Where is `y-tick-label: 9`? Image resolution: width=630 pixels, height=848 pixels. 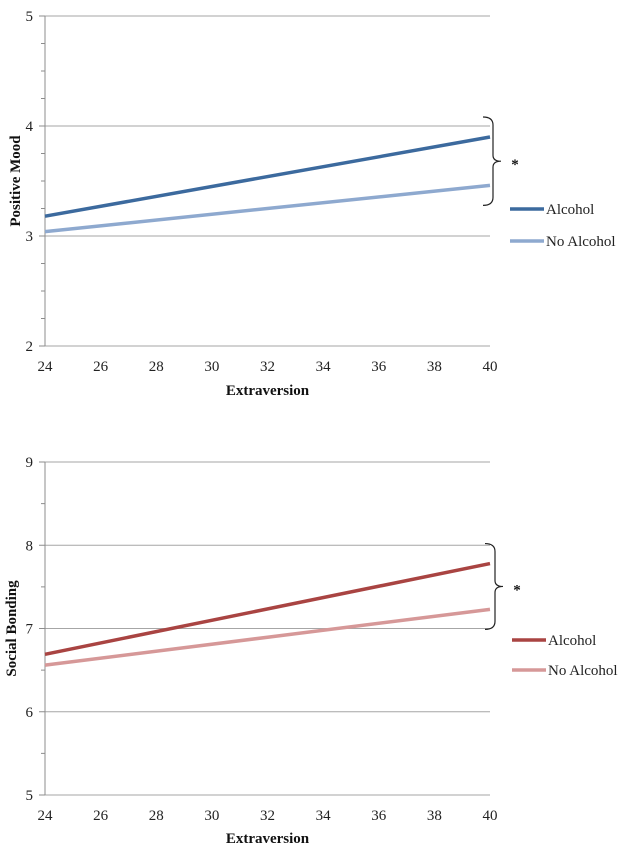
y-tick-label: 9 is located at coordinates (30, 463).